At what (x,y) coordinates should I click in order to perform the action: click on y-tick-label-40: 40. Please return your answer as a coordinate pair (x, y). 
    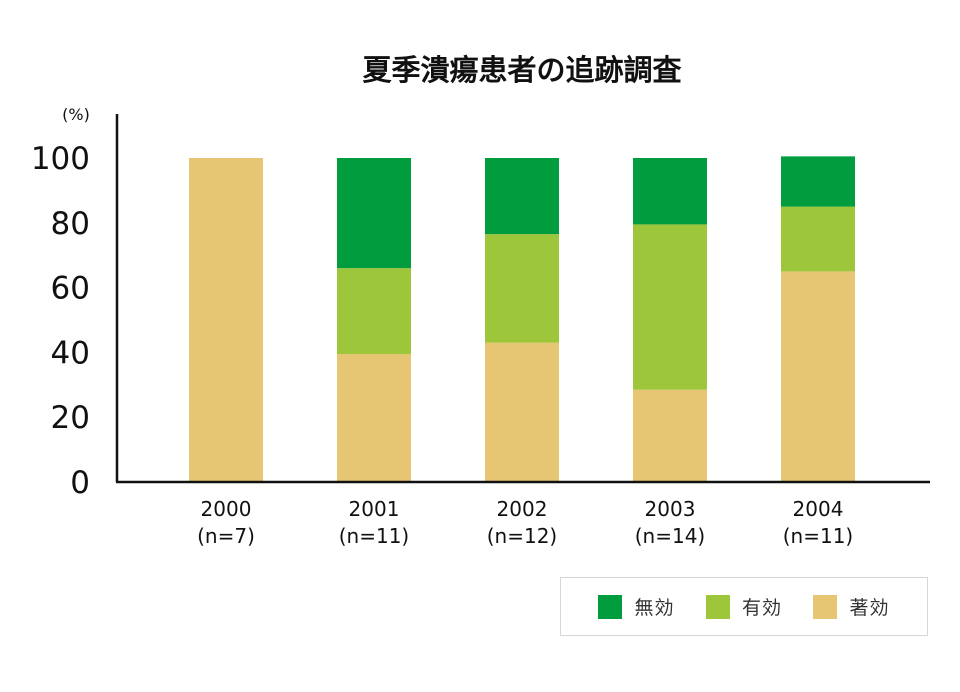
    Looking at the image, I should click on (70, 353).